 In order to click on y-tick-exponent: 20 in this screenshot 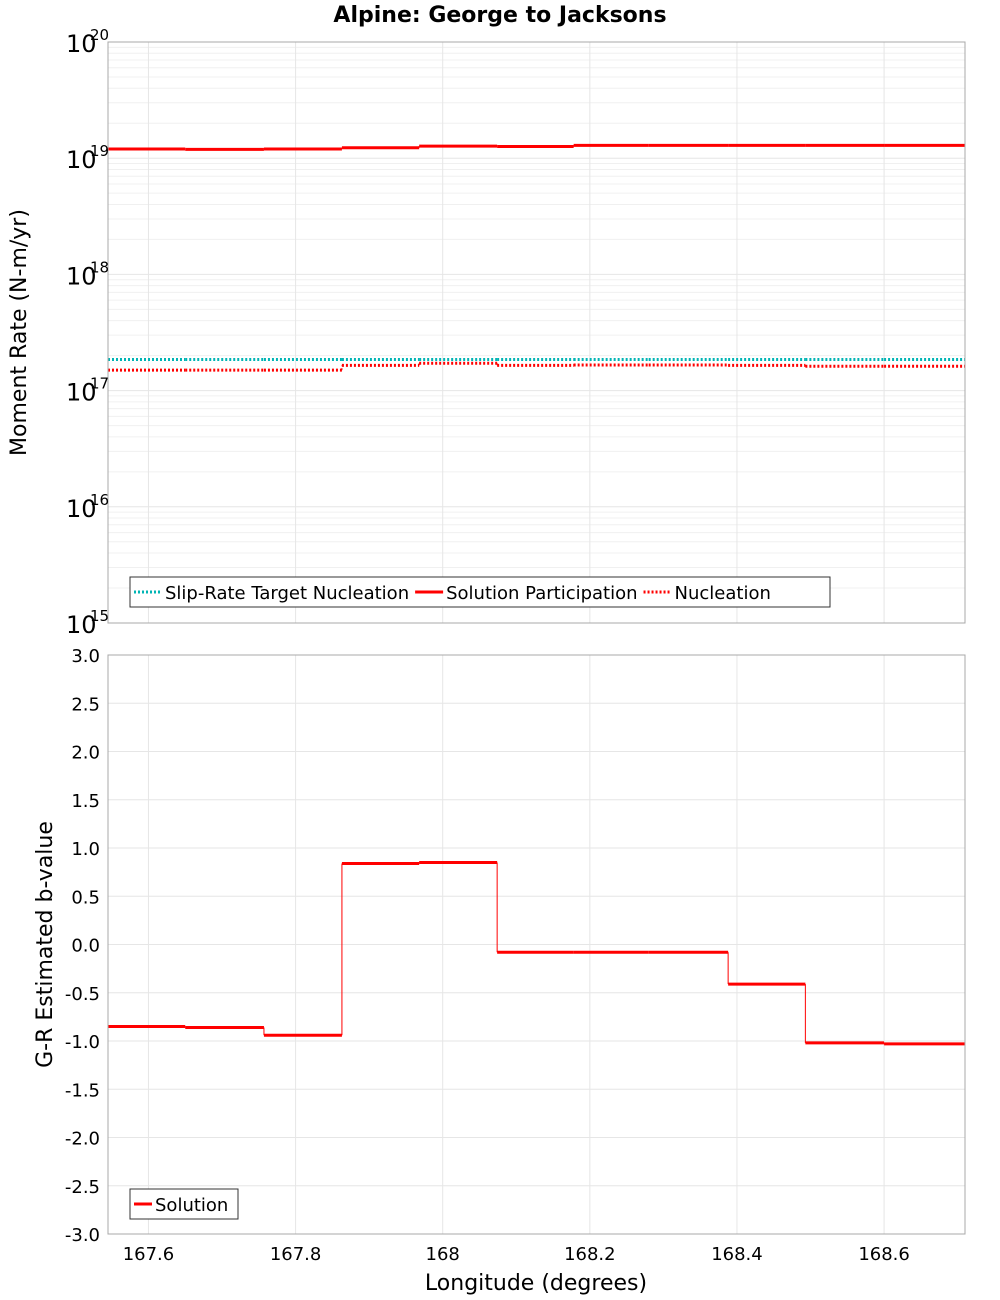, I will do `click(99, 35)`.